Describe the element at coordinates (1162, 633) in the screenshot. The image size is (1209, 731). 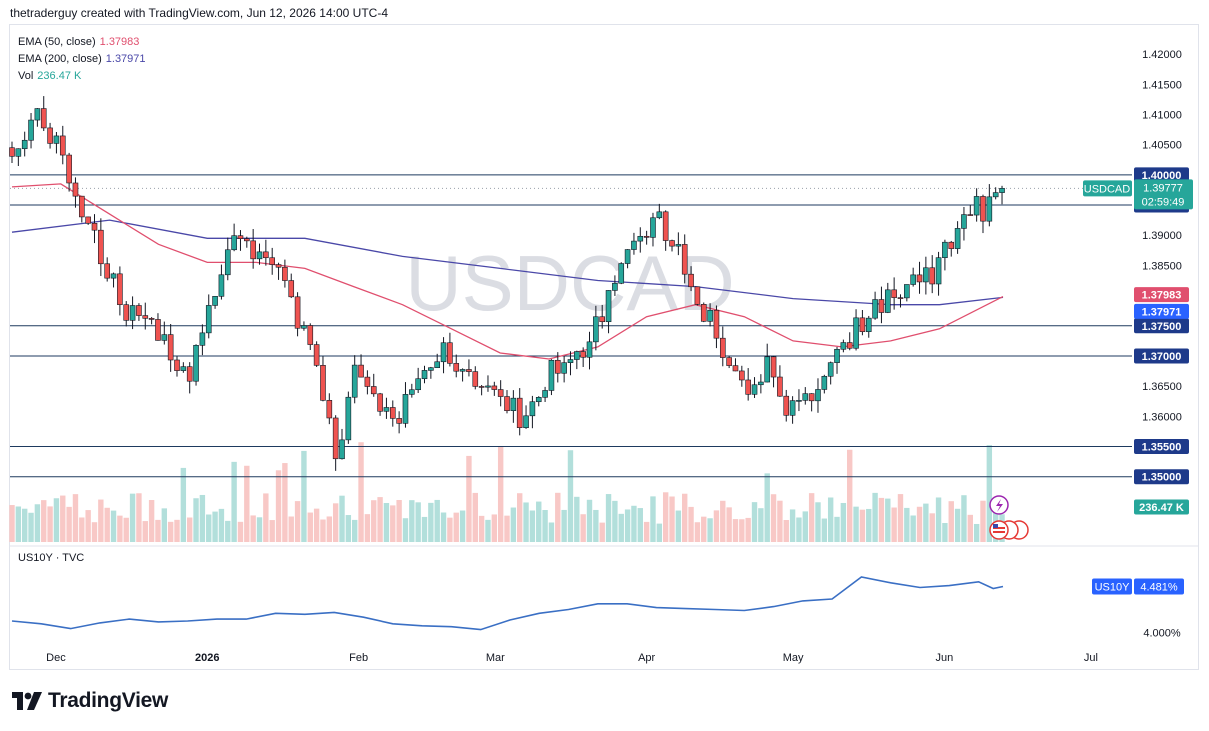
I see `us10y-tick: 4.000%` at that location.